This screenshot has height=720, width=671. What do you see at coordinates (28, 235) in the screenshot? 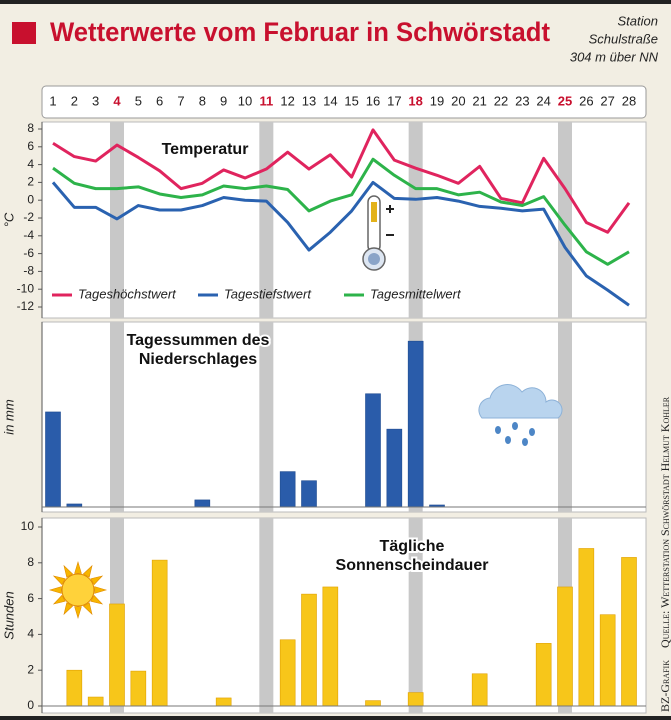
I see `y-tick-label: -4` at bounding box center [28, 235].